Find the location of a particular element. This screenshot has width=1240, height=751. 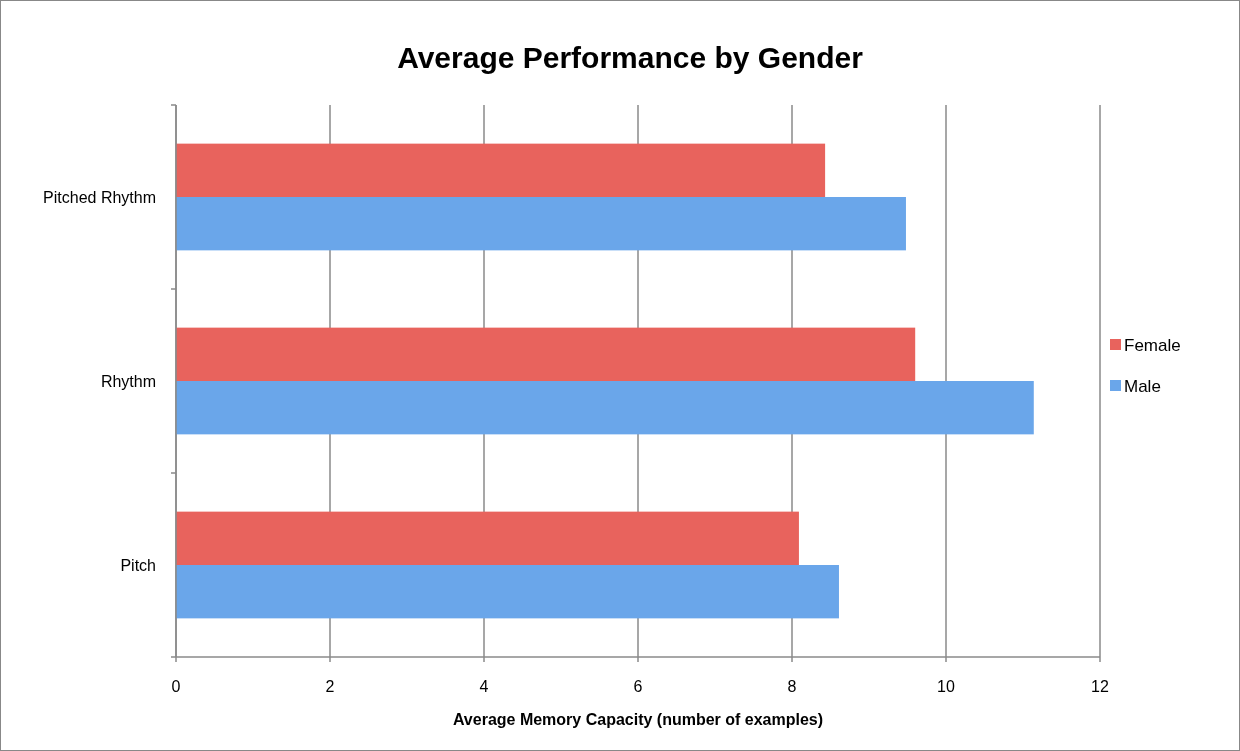

x-tick-label: 8 is located at coordinates (792, 686).